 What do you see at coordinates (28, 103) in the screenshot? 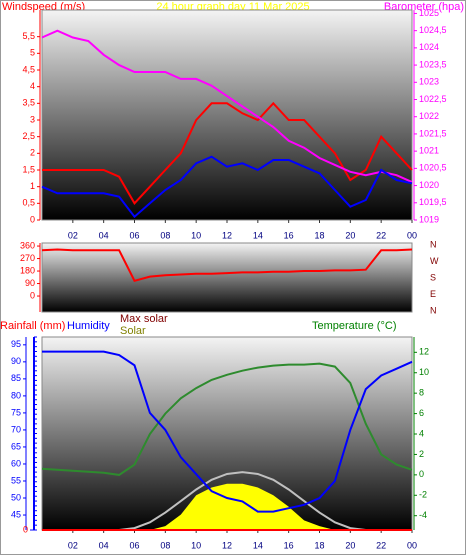
I see `y-tick-label: 3,5` at bounding box center [28, 103].